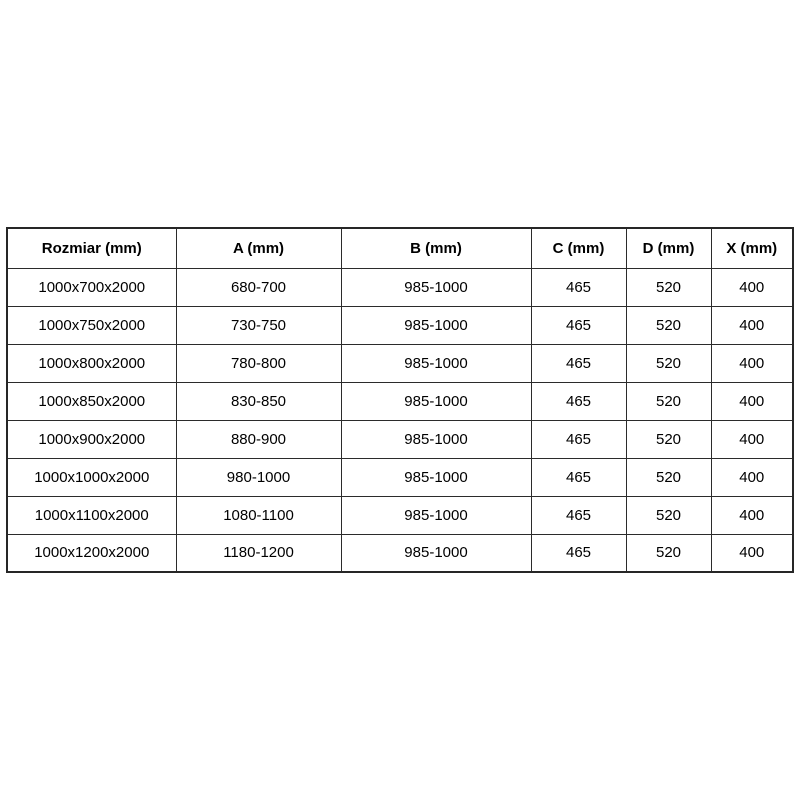 The image size is (800, 800). What do you see at coordinates (91, 515) in the screenshot?
I see `table-cell: 1000x1100x2000` at bounding box center [91, 515].